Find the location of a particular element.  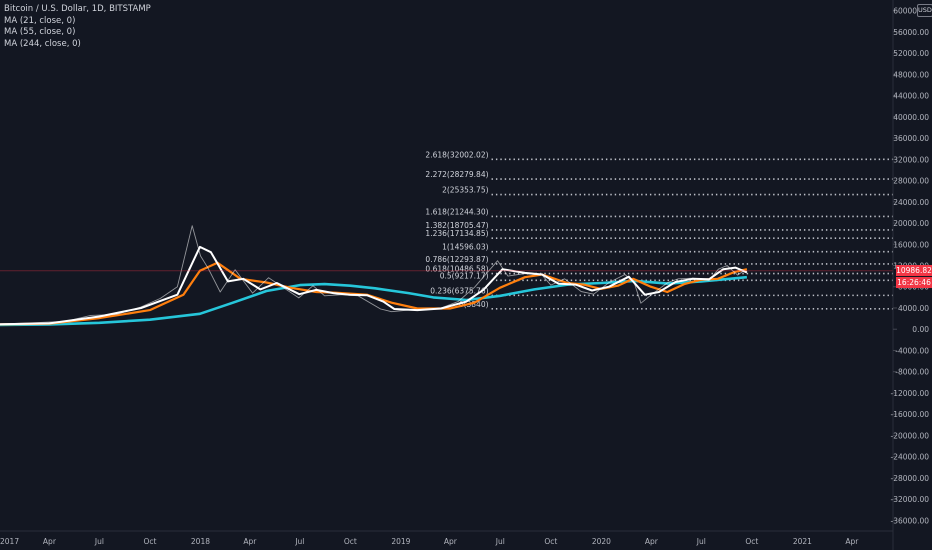

legend-ma-21: MA (21, close, 0) is located at coordinates (40, 20).